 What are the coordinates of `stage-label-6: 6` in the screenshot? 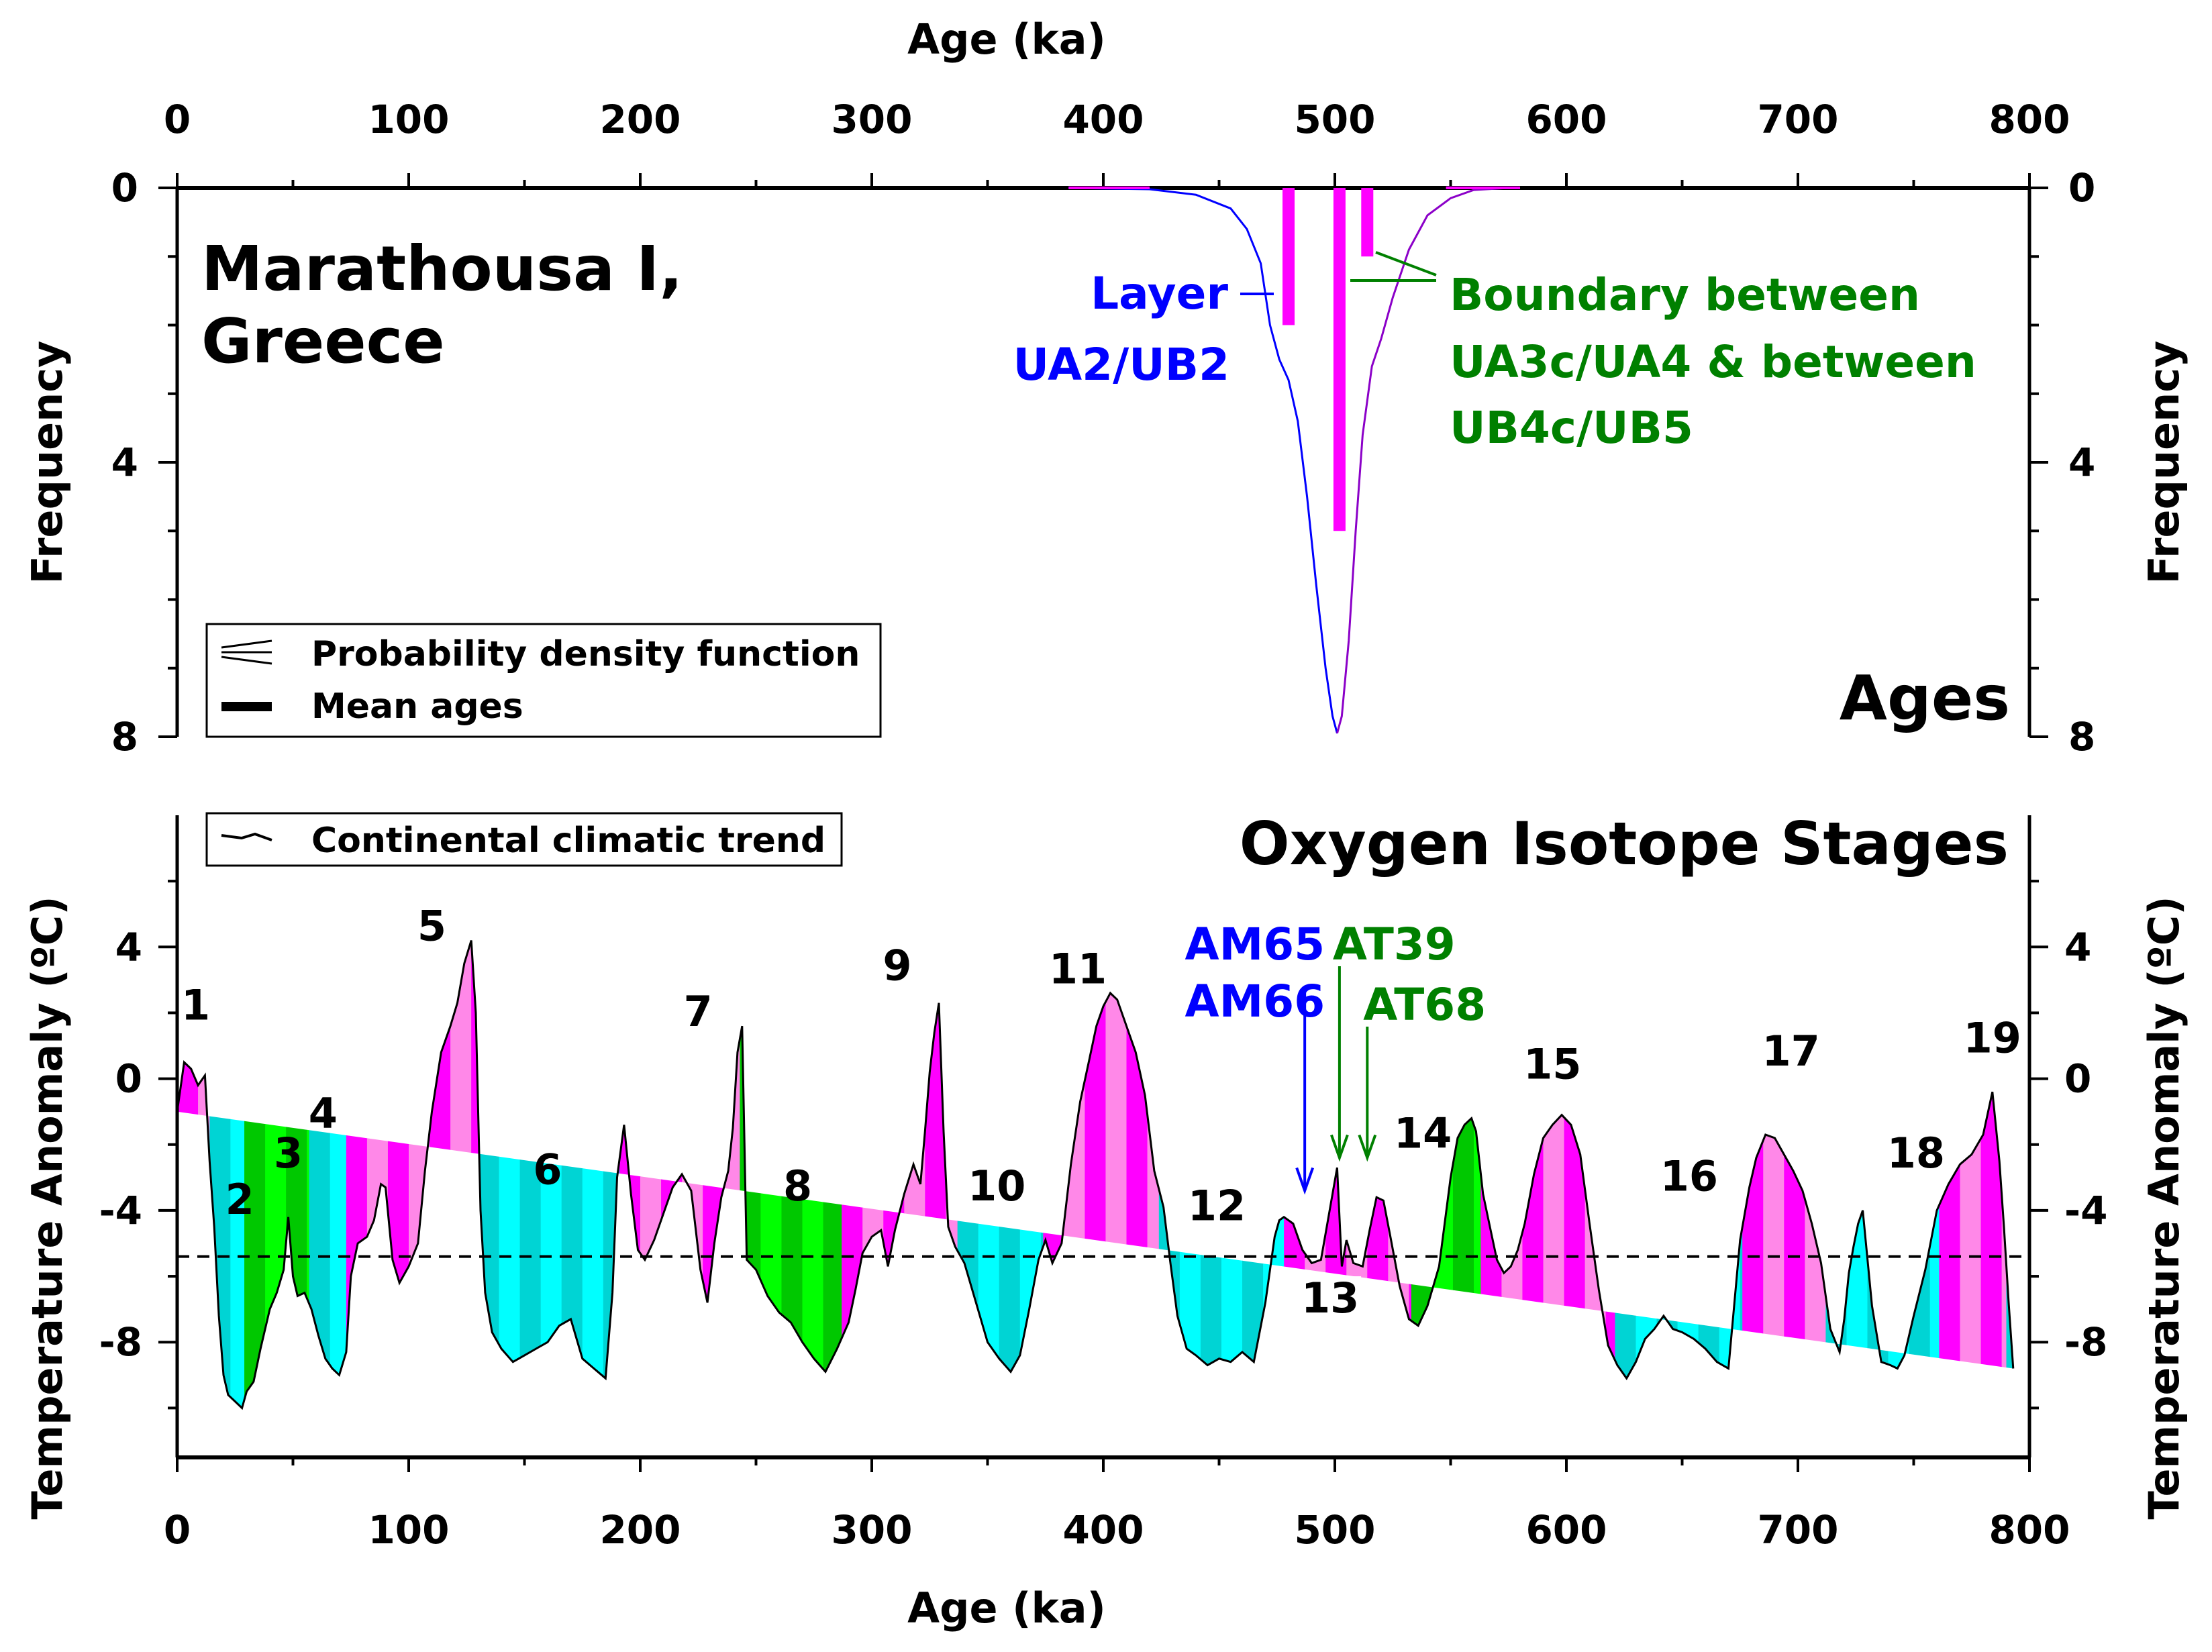 It's located at (547, 1169).